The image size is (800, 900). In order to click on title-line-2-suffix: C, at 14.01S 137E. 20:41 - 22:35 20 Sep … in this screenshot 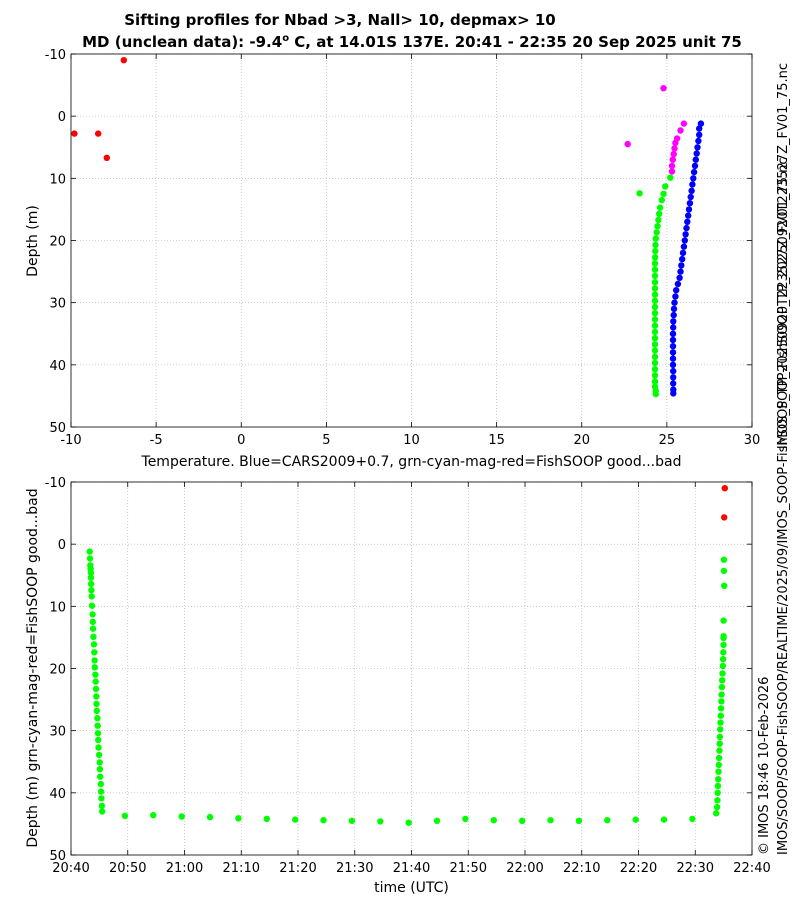, I will do `click(515, 42)`.